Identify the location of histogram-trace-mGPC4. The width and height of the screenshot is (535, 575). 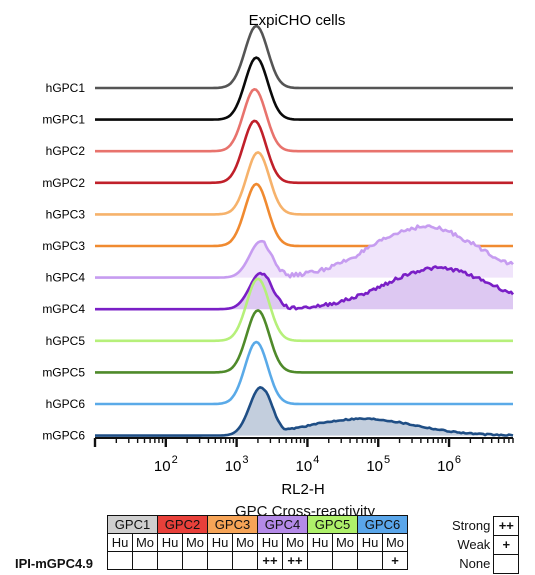
(305, 288).